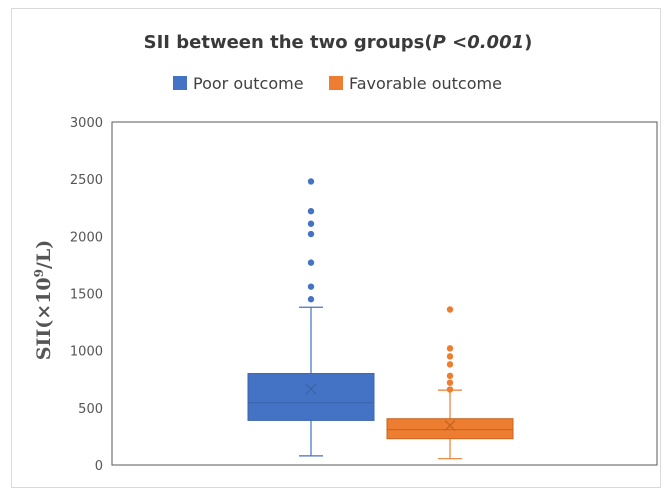  I want to click on y-tick-label: 0, so click(99, 466).